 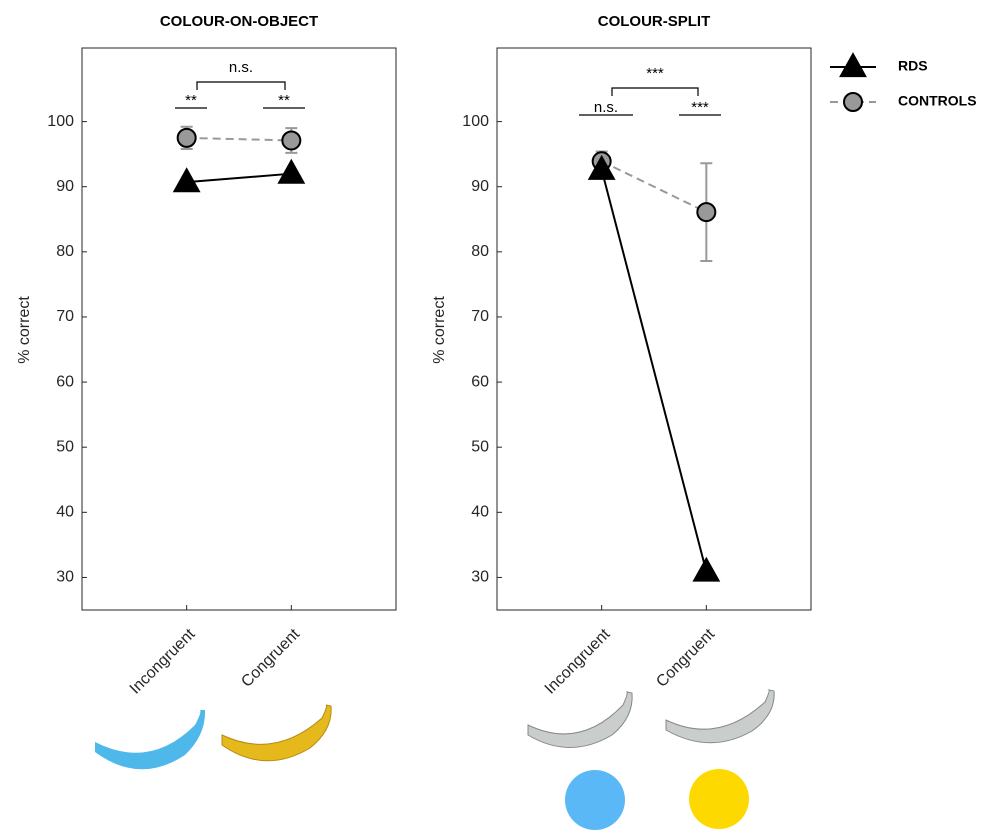 What do you see at coordinates (654, 21) in the screenshot?
I see `chart-title: COLOUR-SPLIT` at bounding box center [654, 21].